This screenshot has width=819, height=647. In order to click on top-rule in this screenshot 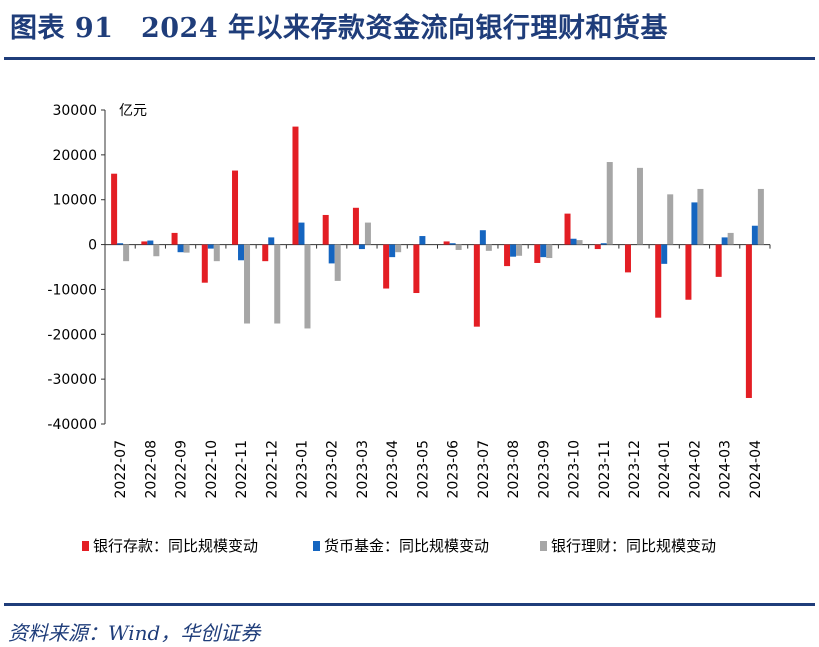, I will do `click(409, 58)`.